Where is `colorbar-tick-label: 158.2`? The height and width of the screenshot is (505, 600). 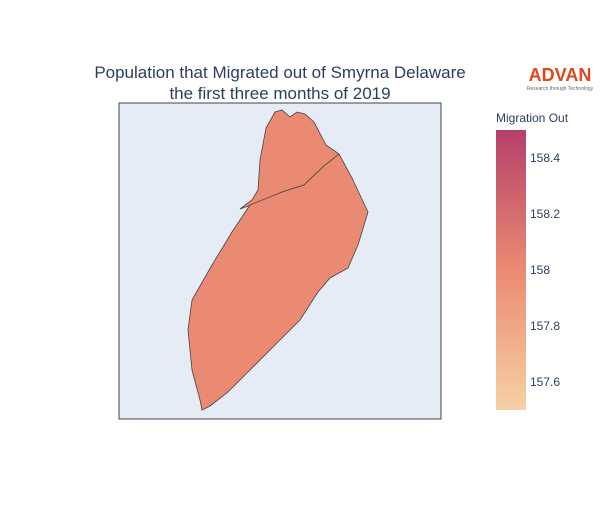 colorbar-tick-label: 158.2 is located at coordinates (545, 214).